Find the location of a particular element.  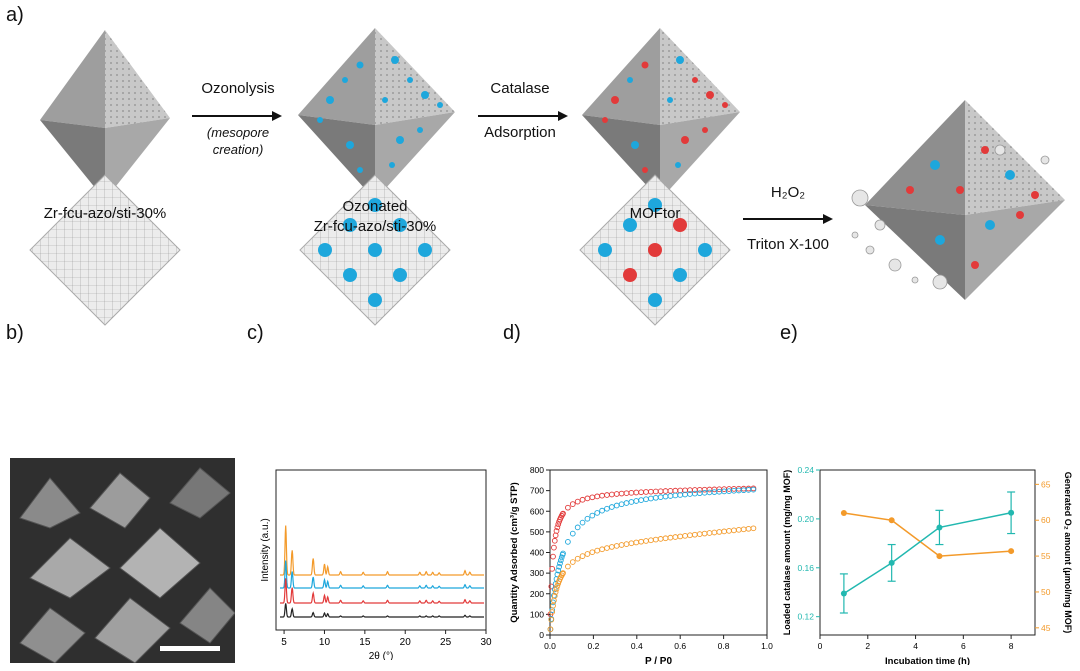

d-xlabel: P / P0 is located at coordinates (658, 660).